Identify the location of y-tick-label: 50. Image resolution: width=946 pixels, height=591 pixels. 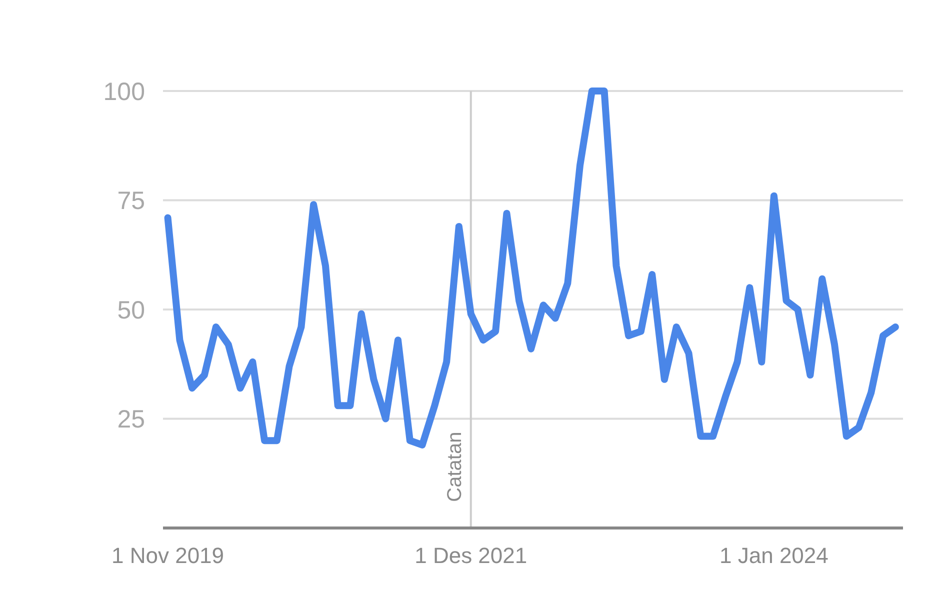
(131, 310).